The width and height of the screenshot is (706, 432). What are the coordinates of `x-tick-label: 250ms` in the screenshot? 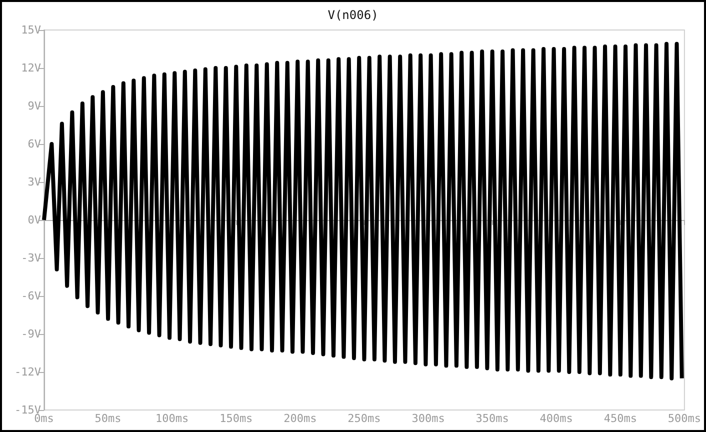 It's located at (364, 418).